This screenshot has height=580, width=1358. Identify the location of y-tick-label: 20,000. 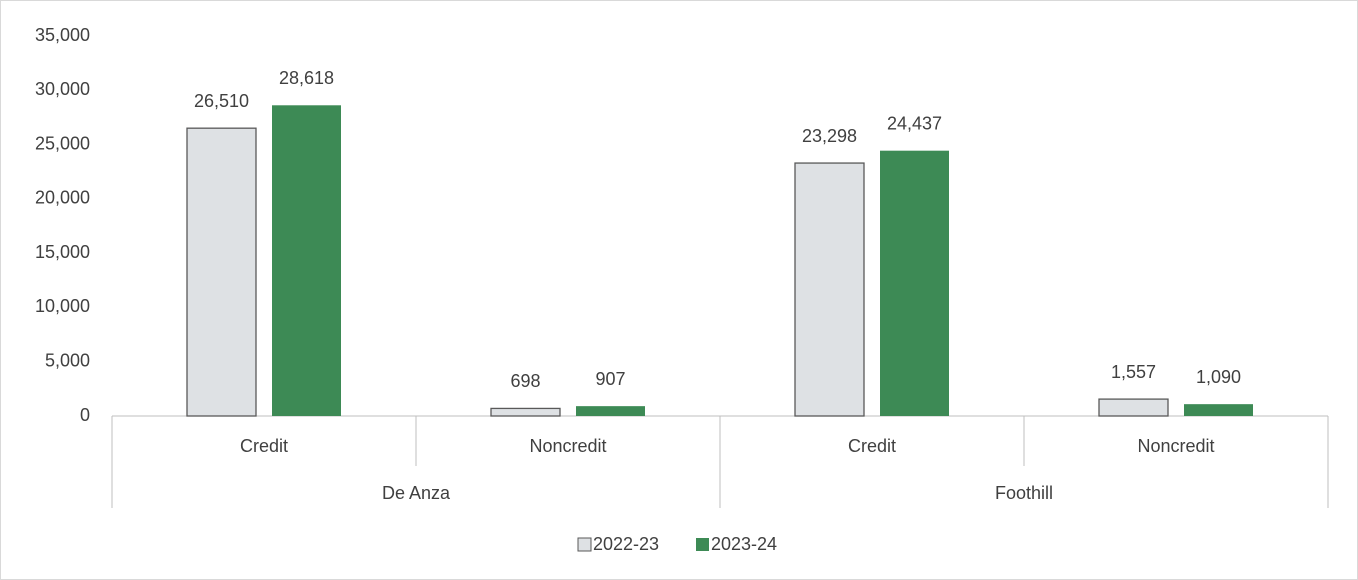
(62, 198).